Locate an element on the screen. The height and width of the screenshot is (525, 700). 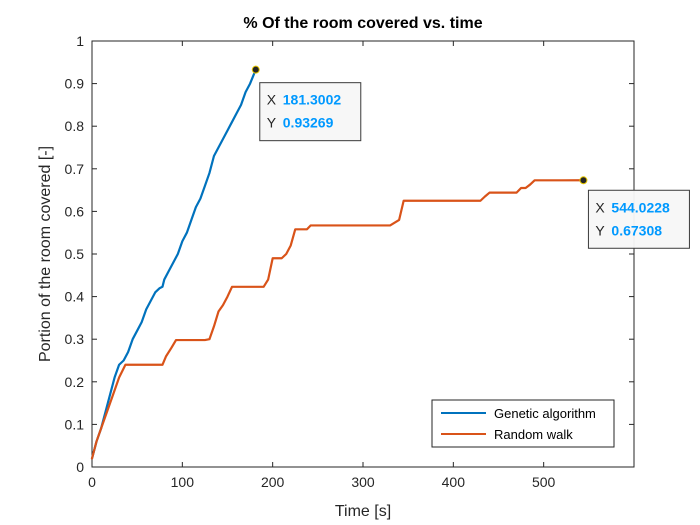
x-axis-label: Time [s] is located at coordinates (363, 511).